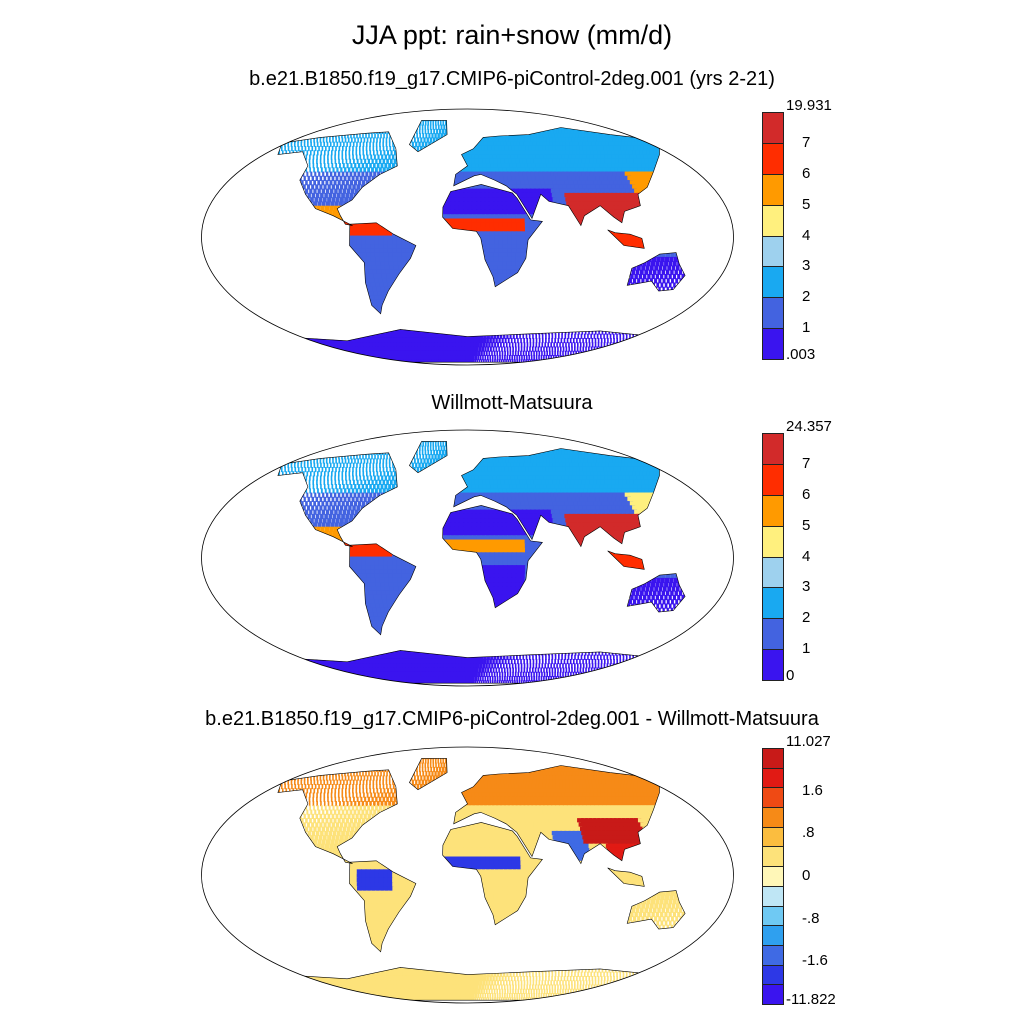 The height and width of the screenshot is (1024, 1024). I want to click on panel-3-map, so click(467, 875).